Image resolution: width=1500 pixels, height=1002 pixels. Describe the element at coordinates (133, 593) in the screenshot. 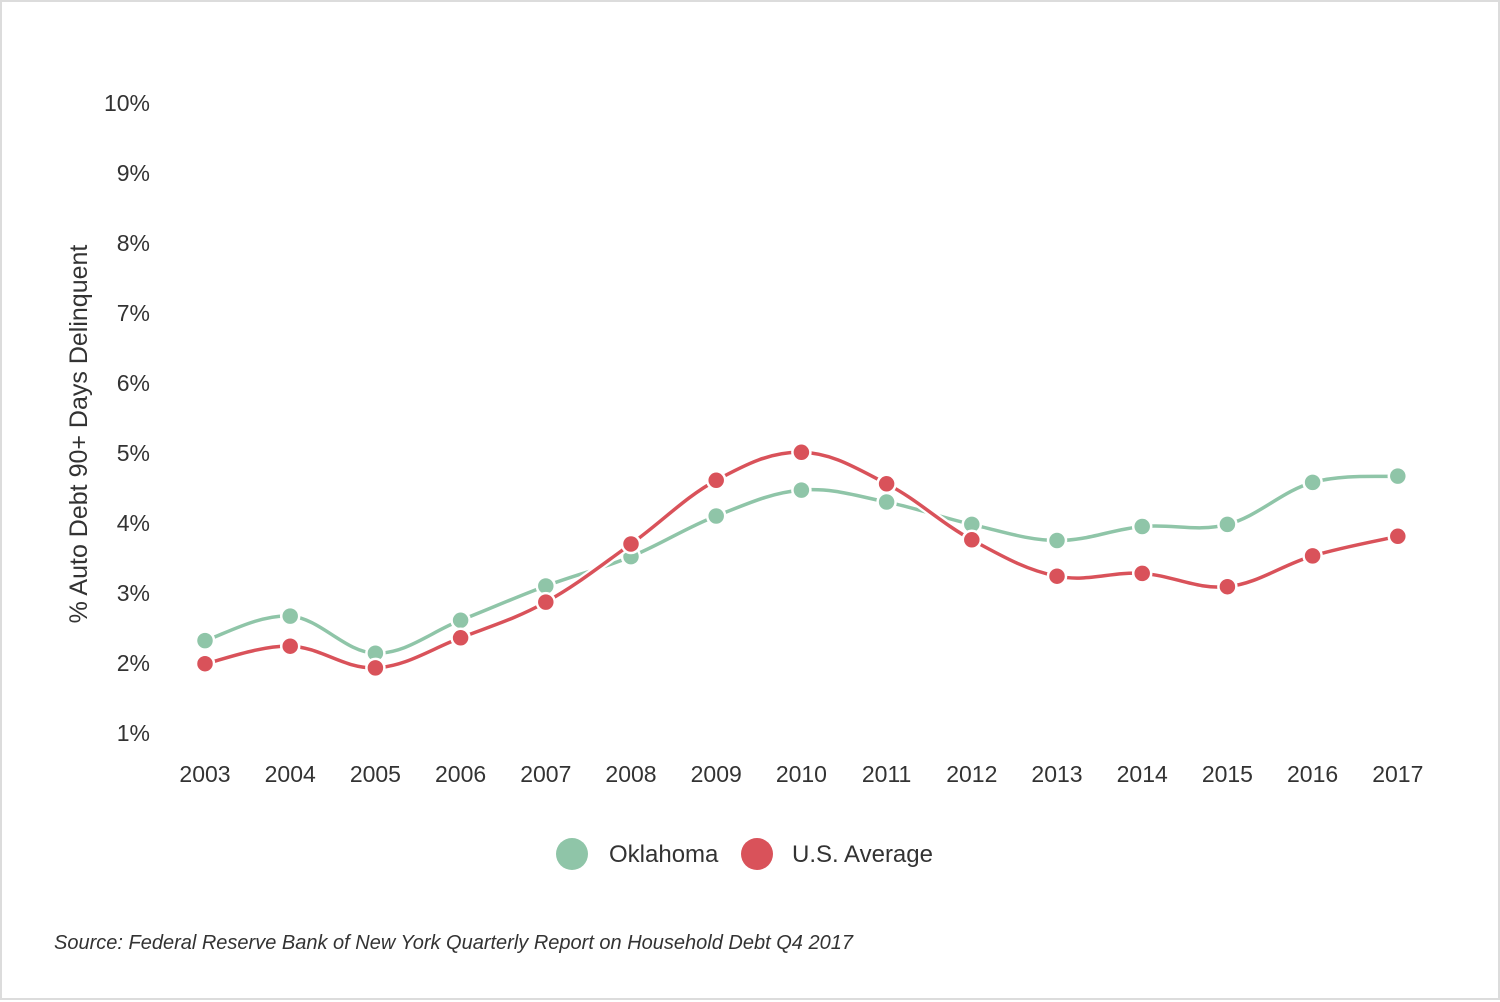

I see `y-tick-label: 3%` at that location.